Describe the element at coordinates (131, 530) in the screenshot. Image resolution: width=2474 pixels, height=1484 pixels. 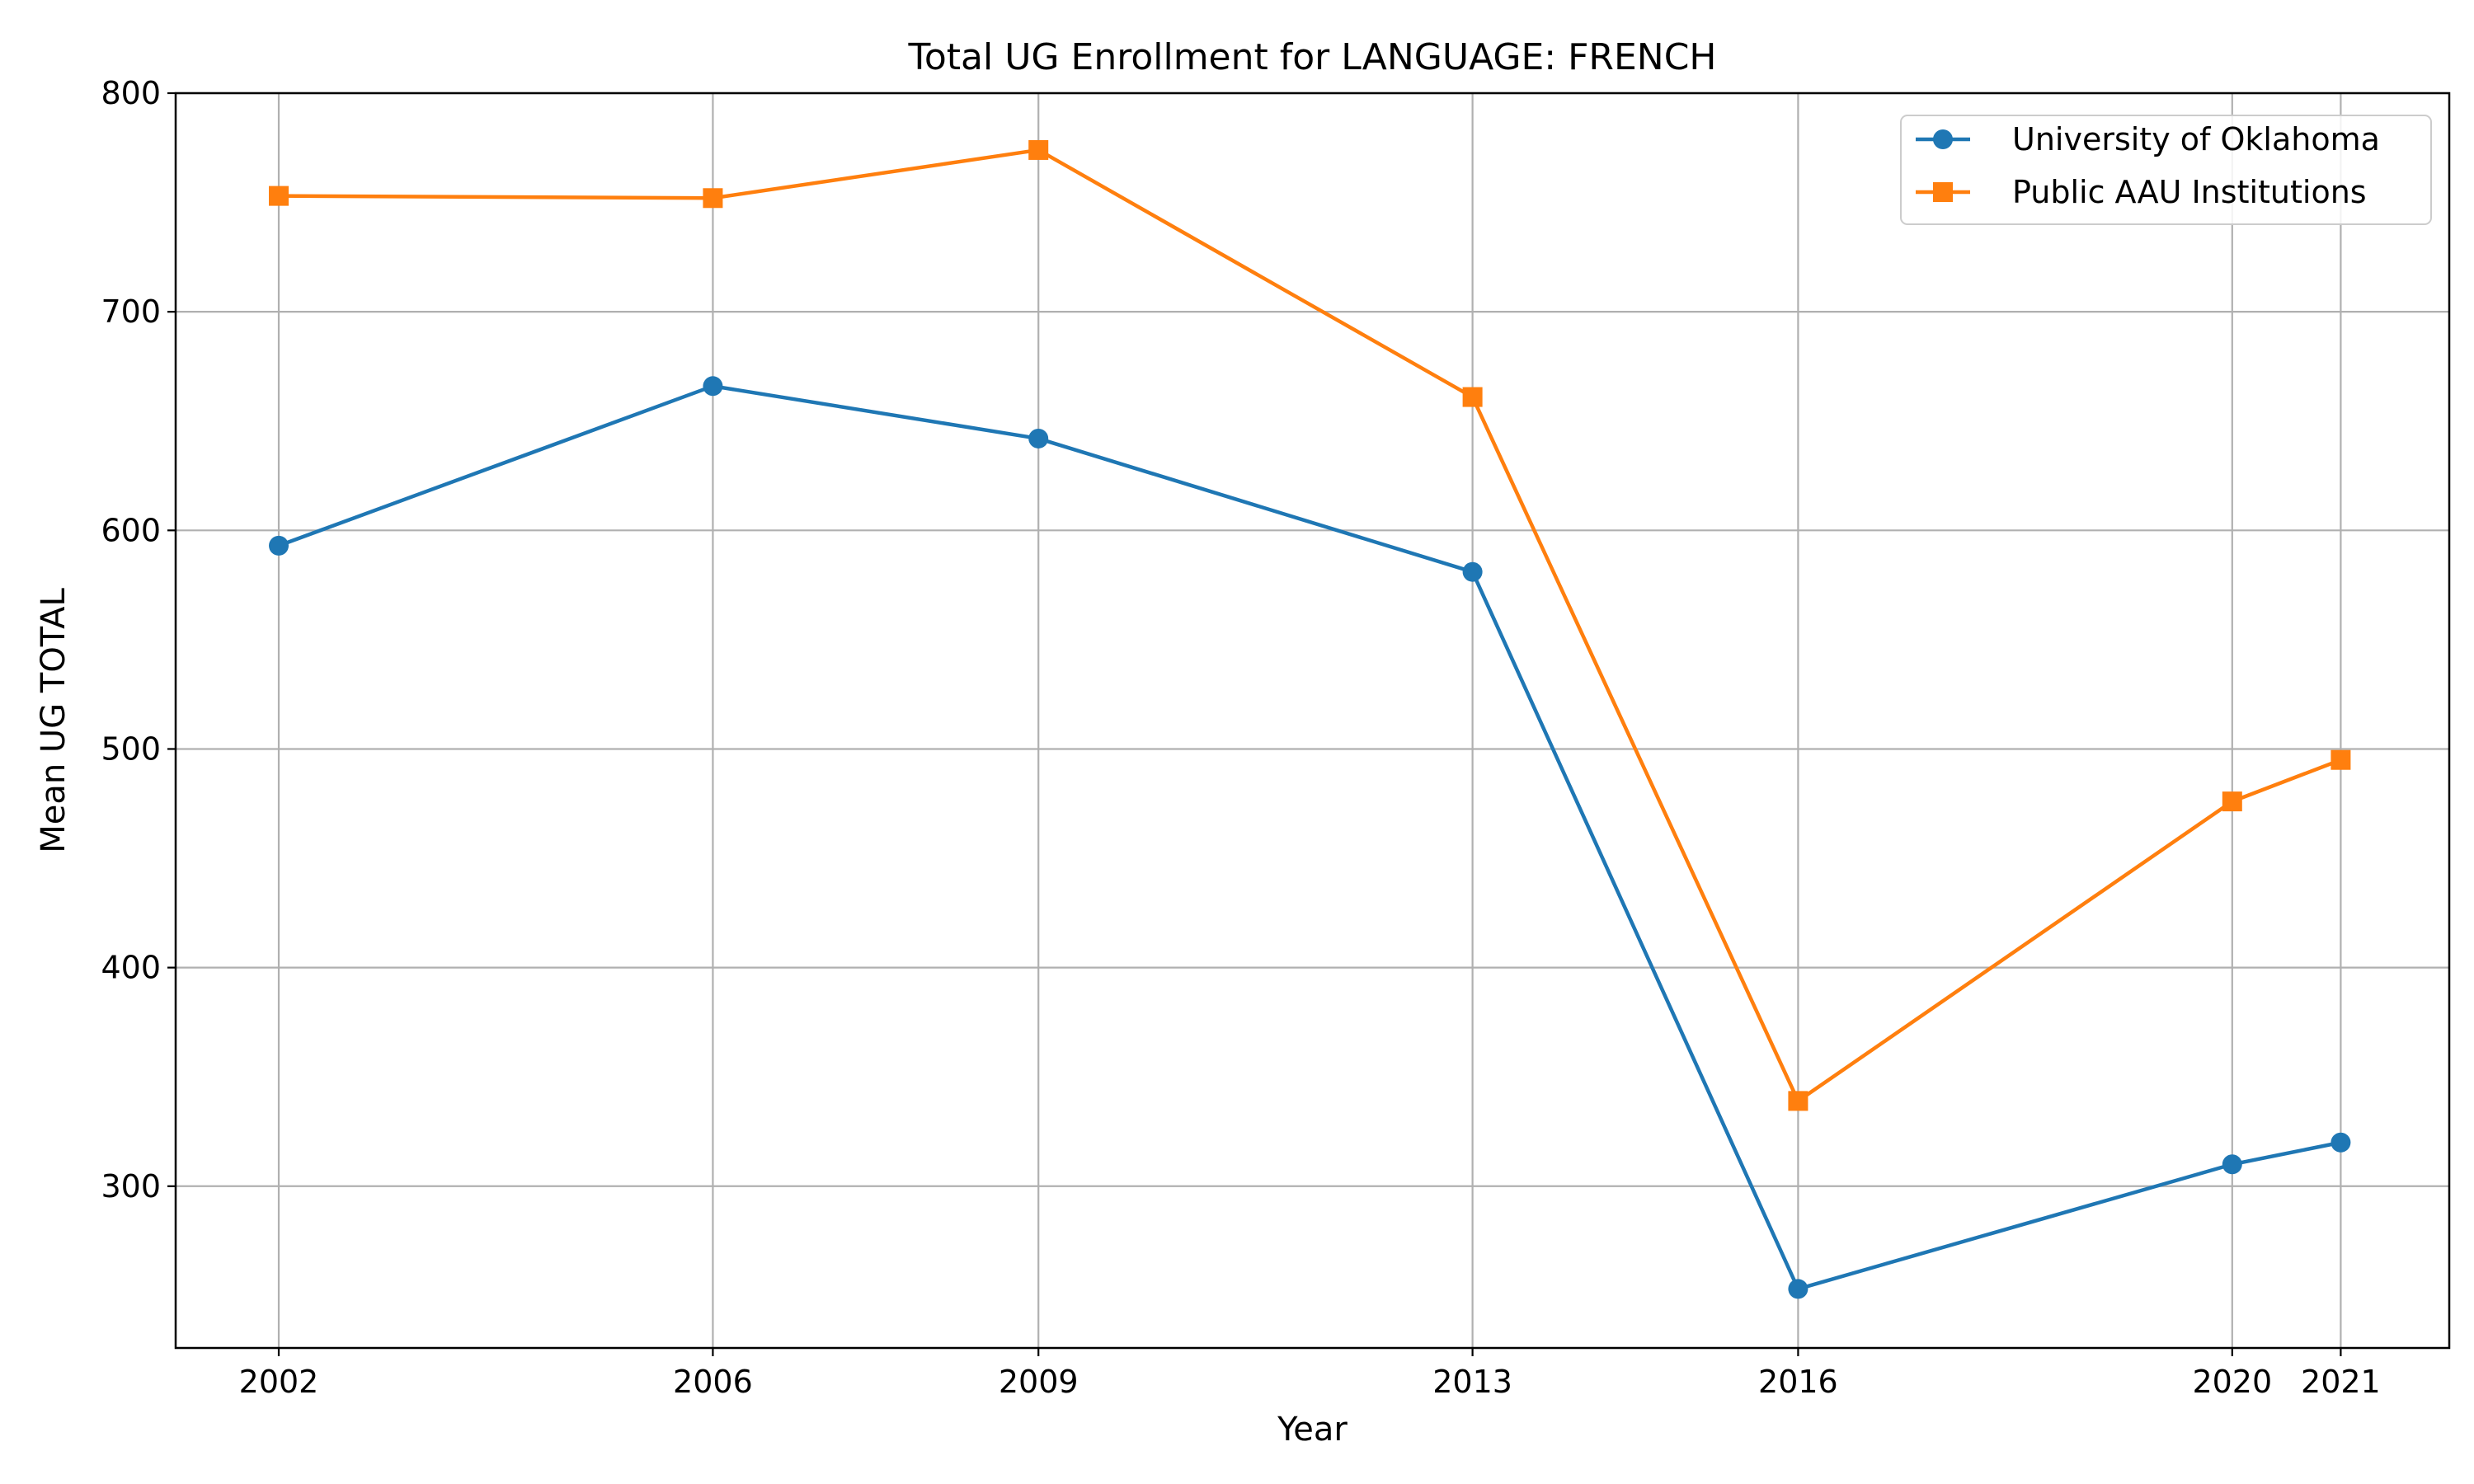
I see `y-tick-label: 600` at that location.